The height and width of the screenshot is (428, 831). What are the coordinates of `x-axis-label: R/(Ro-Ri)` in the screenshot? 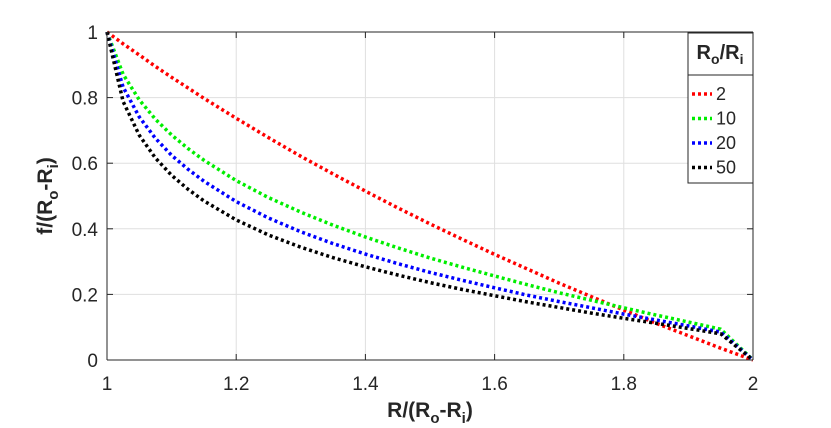 It's located at (430, 413).